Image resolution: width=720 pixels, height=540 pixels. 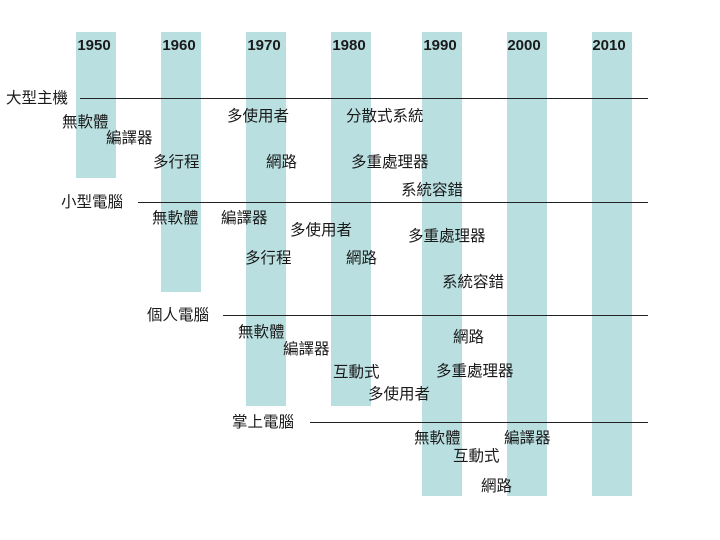 What do you see at coordinates (129, 138) in the screenshot?
I see `mainframe-feature-compiler: 編譯器` at bounding box center [129, 138].